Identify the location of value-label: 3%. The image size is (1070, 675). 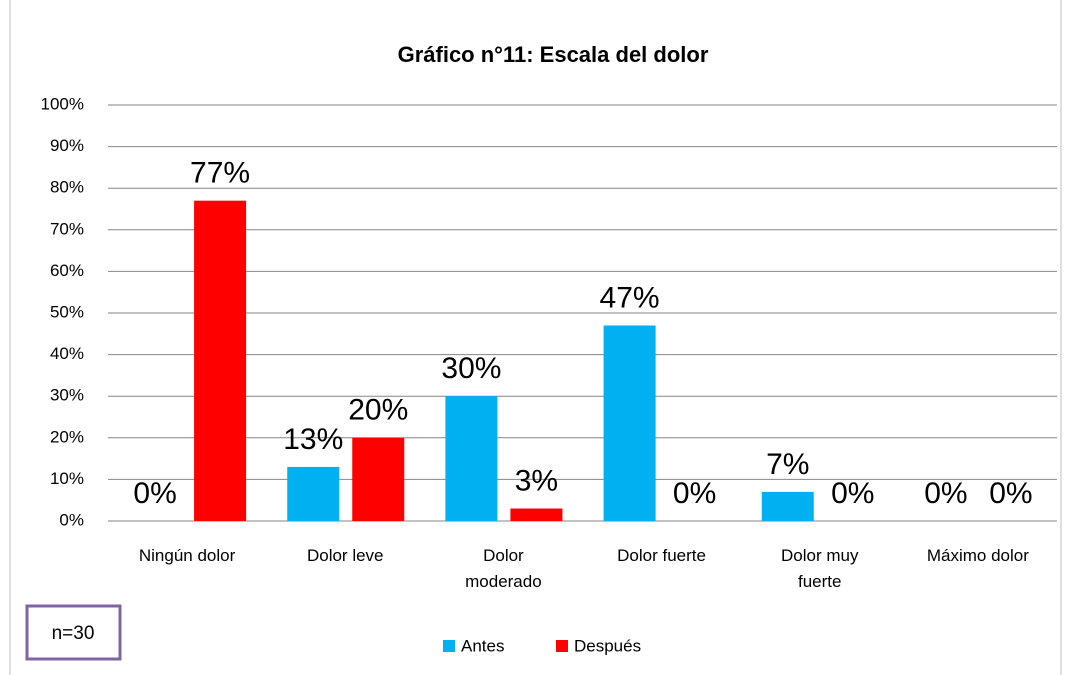
(536, 480).